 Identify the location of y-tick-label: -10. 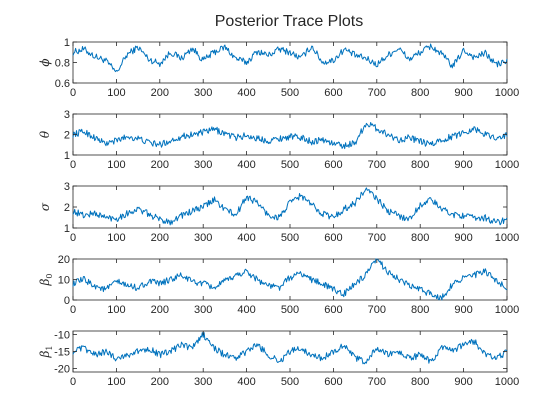
(62, 335).